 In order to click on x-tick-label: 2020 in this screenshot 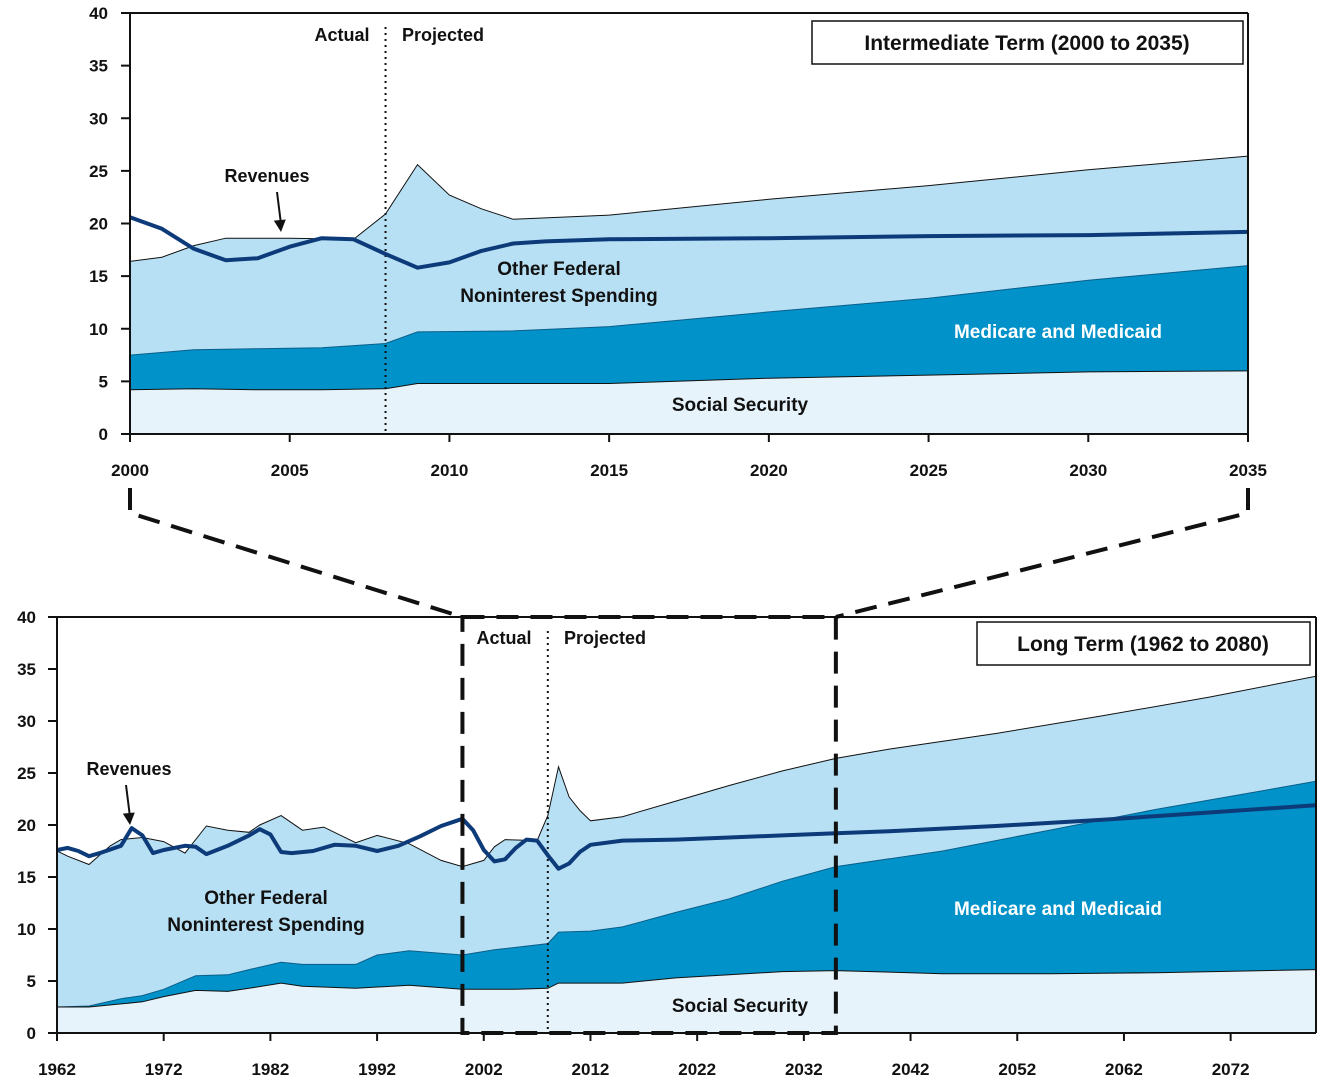, I will do `click(769, 470)`.